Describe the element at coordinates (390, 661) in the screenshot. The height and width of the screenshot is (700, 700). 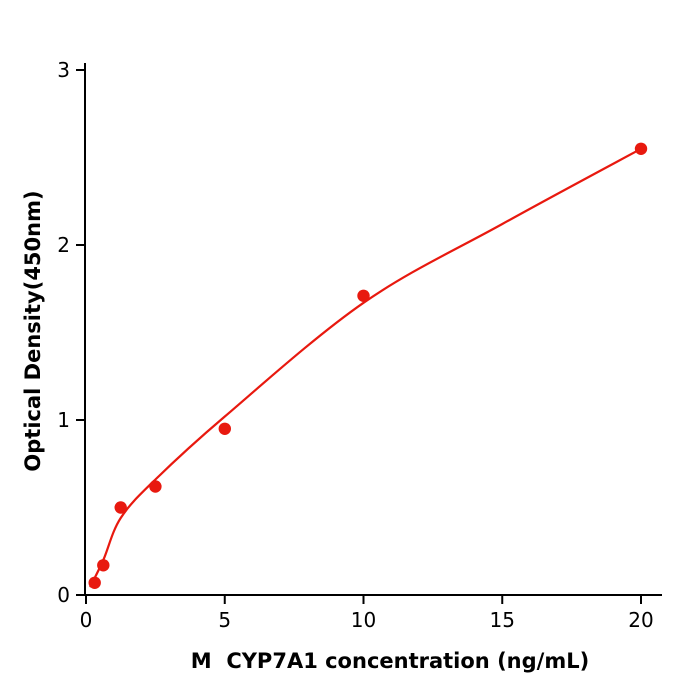
I see `x-axis-title: M CYP7A1 concentration (ng/mL)` at that location.